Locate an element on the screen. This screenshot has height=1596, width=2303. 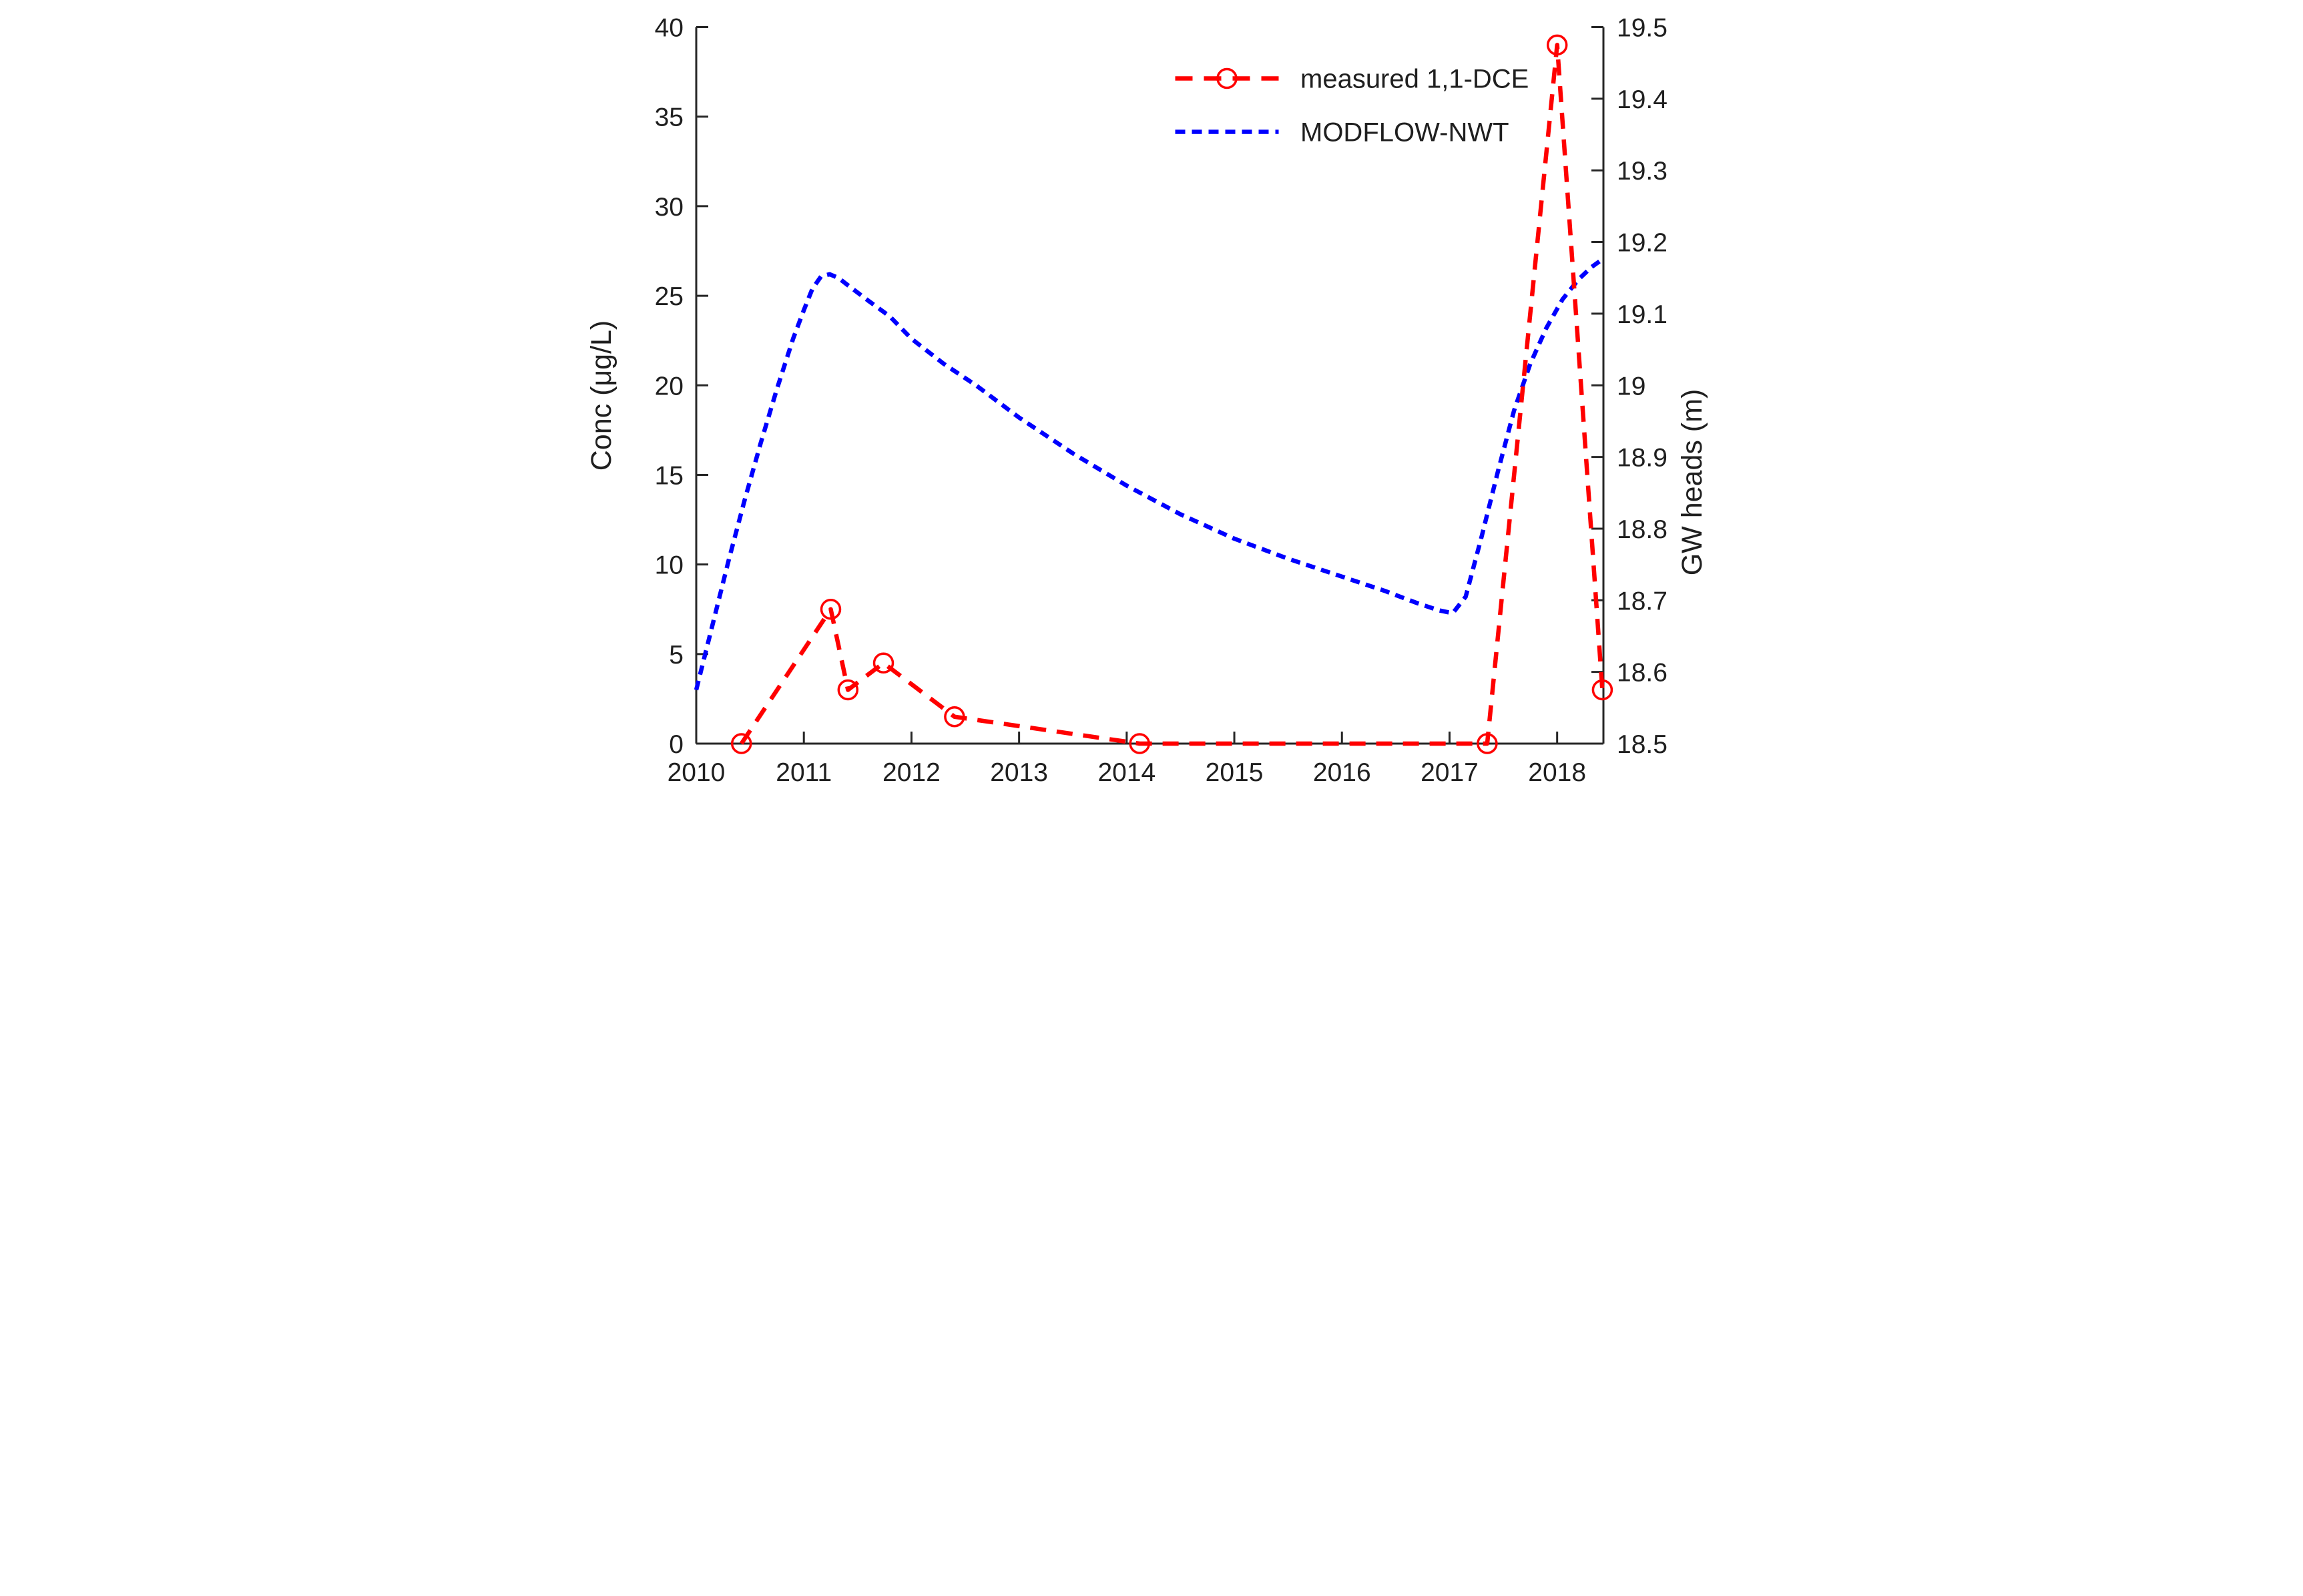
left-y-tick-label: 10 is located at coordinates (668, 565).